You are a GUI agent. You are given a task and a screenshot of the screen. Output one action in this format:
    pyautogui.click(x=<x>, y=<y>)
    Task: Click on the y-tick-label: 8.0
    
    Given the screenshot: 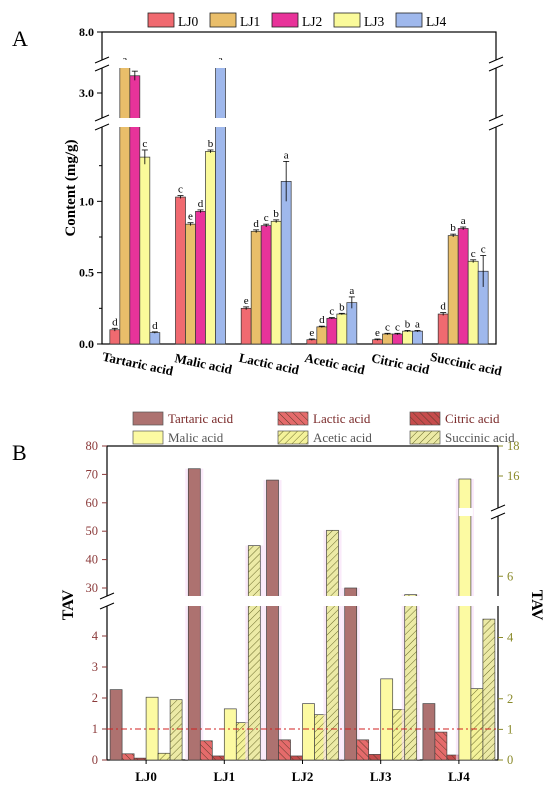 What is the action you would take?
    pyautogui.click(x=86, y=32)
    